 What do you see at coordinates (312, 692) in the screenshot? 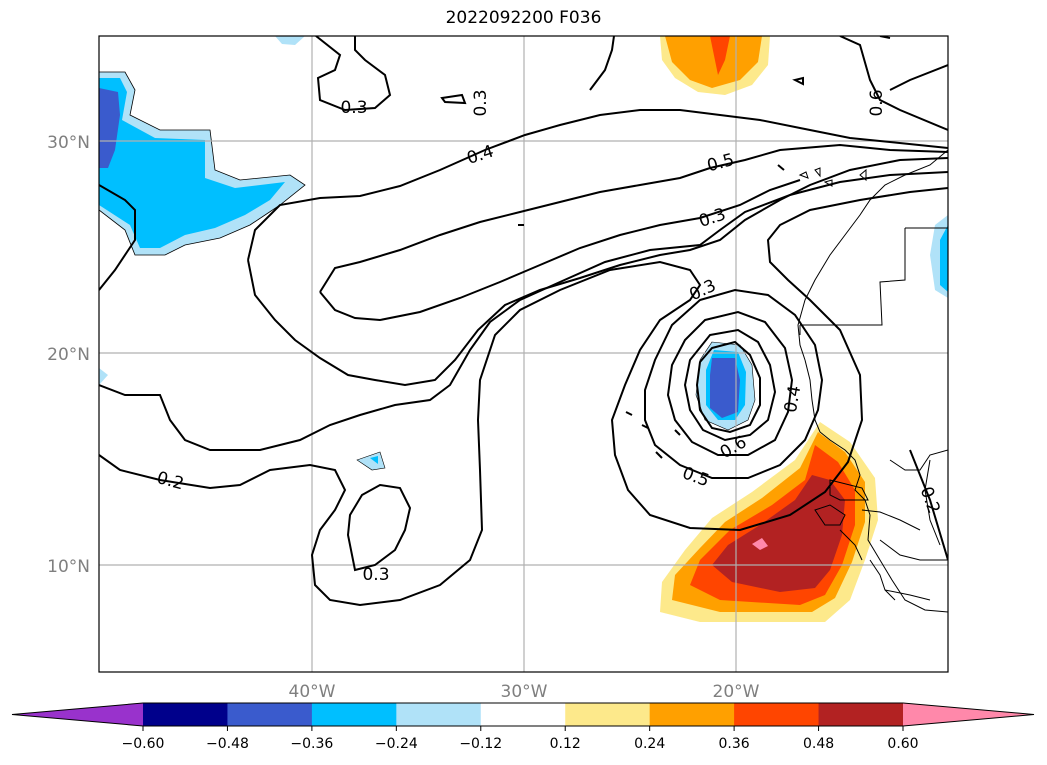
I see `lon-label-40w: 40°W` at bounding box center [312, 692].